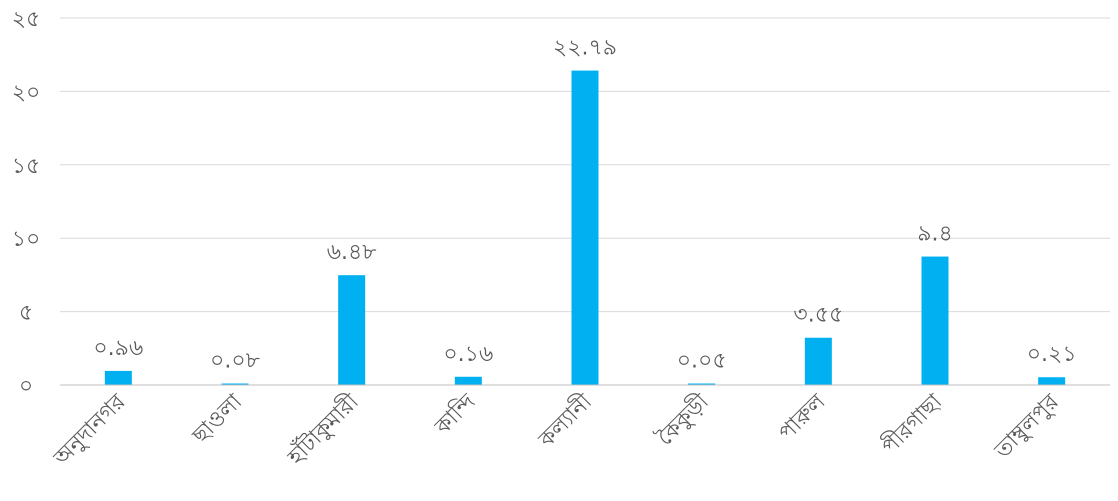  I want to click on data-label-7: ৩.৫৫, so click(818, 315).